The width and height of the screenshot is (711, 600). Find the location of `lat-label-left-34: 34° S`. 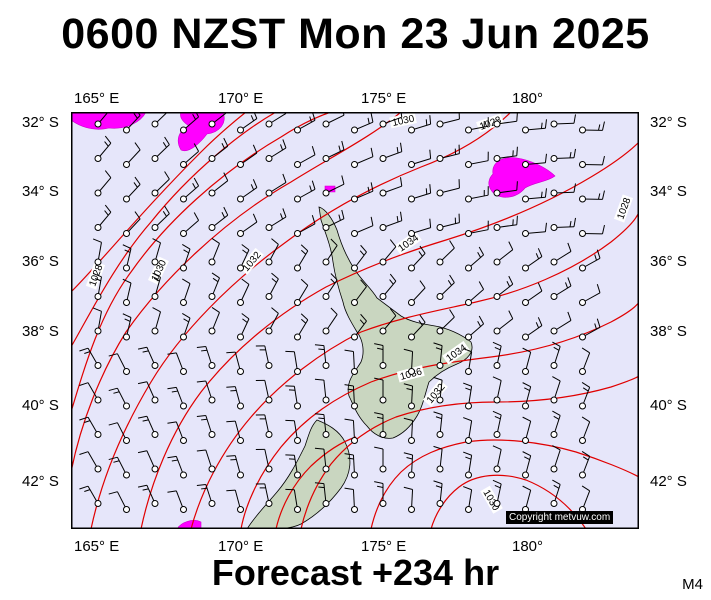

lat-label-left-34: 34° S is located at coordinates (40, 191).